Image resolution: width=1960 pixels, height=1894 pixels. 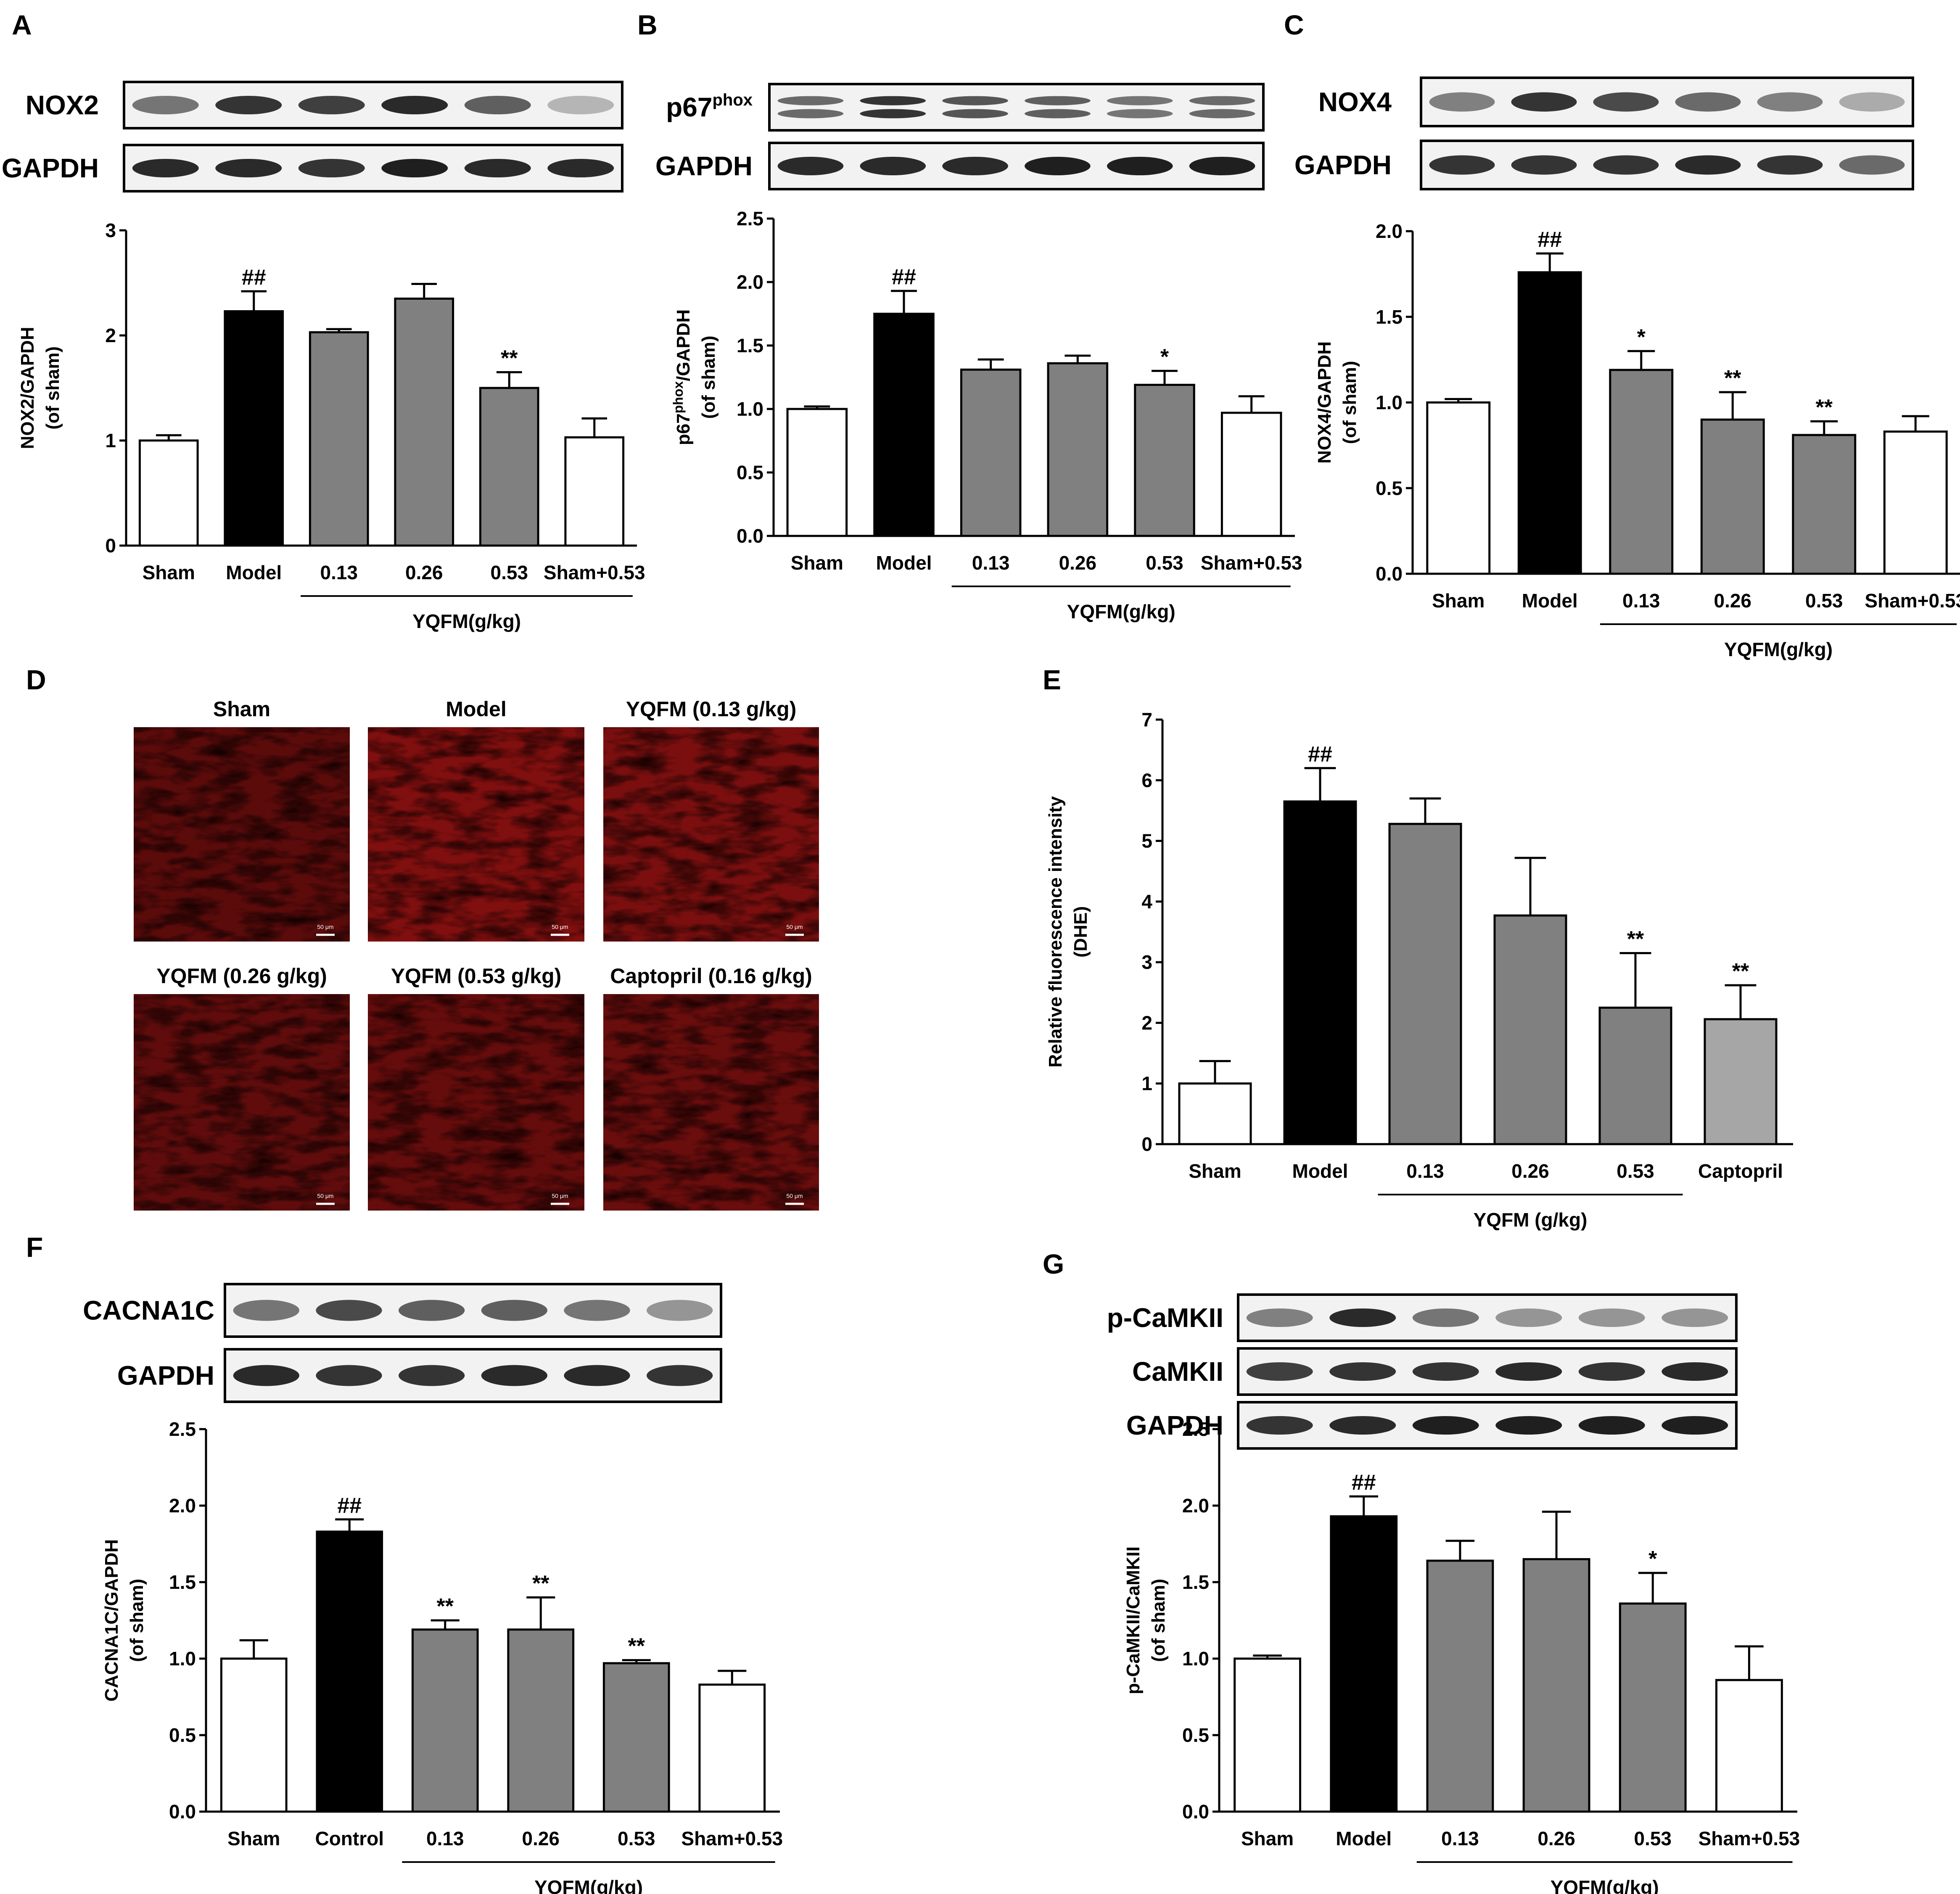 I want to click on y-tick-label: 1.5, so click(x=1196, y=1582).